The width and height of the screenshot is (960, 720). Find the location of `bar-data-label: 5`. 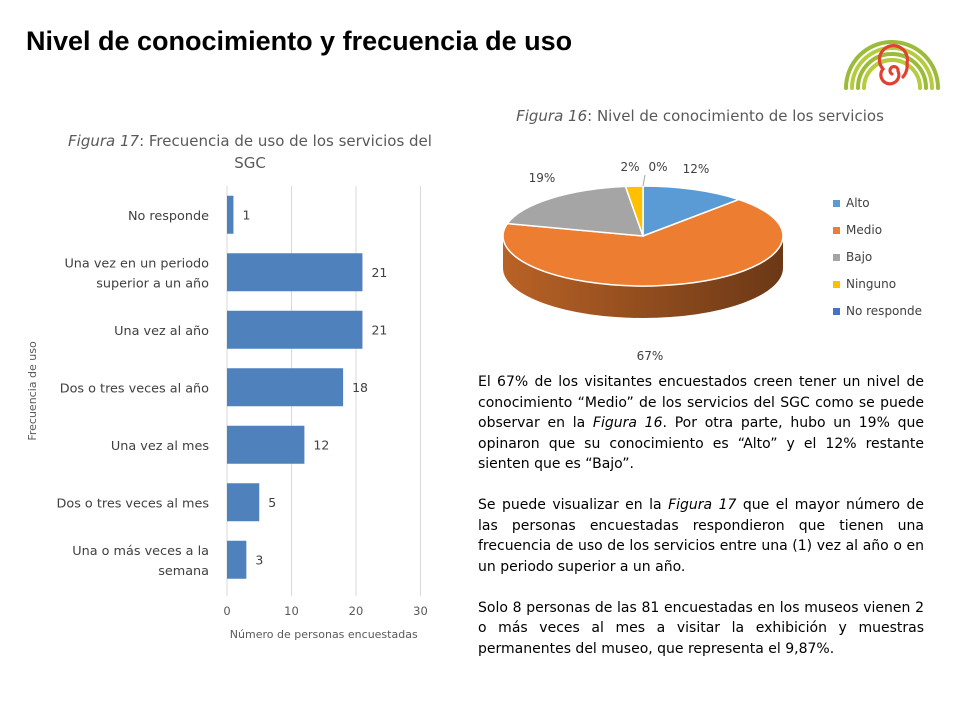

bar-data-label: 5 is located at coordinates (272, 502).